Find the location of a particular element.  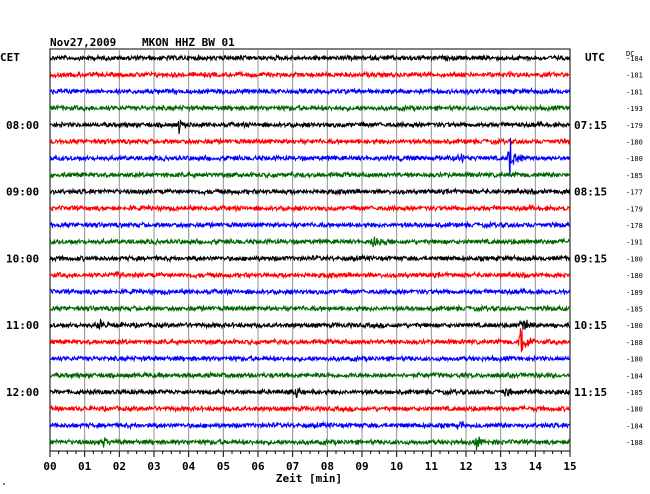

x-tick-label: 00 is located at coordinates (49, 466).